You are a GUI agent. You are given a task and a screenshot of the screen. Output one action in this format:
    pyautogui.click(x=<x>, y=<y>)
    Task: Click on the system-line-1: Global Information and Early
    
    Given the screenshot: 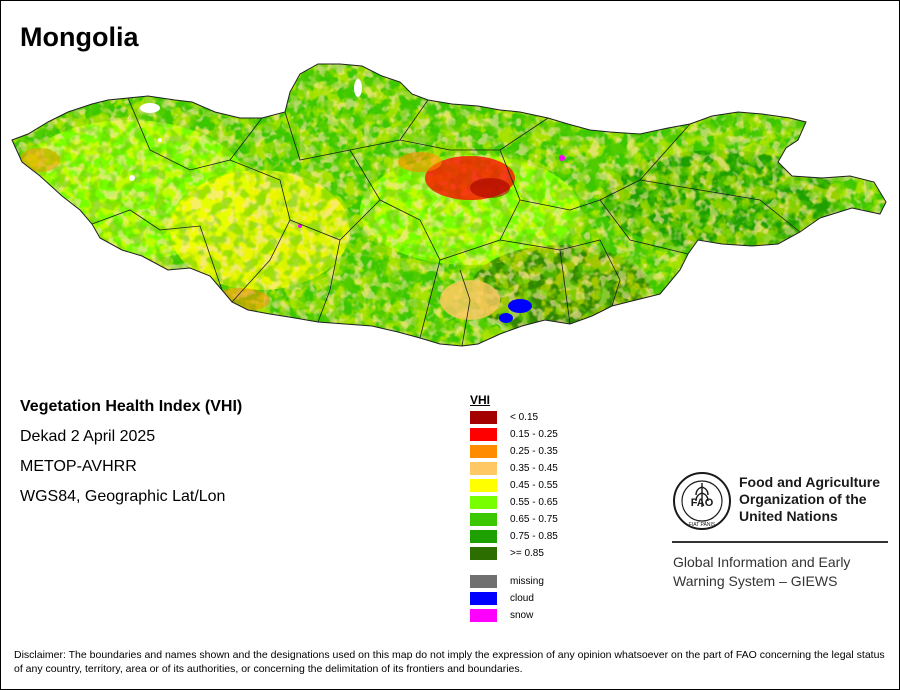 What is the action you would take?
    pyautogui.click(x=762, y=562)
    